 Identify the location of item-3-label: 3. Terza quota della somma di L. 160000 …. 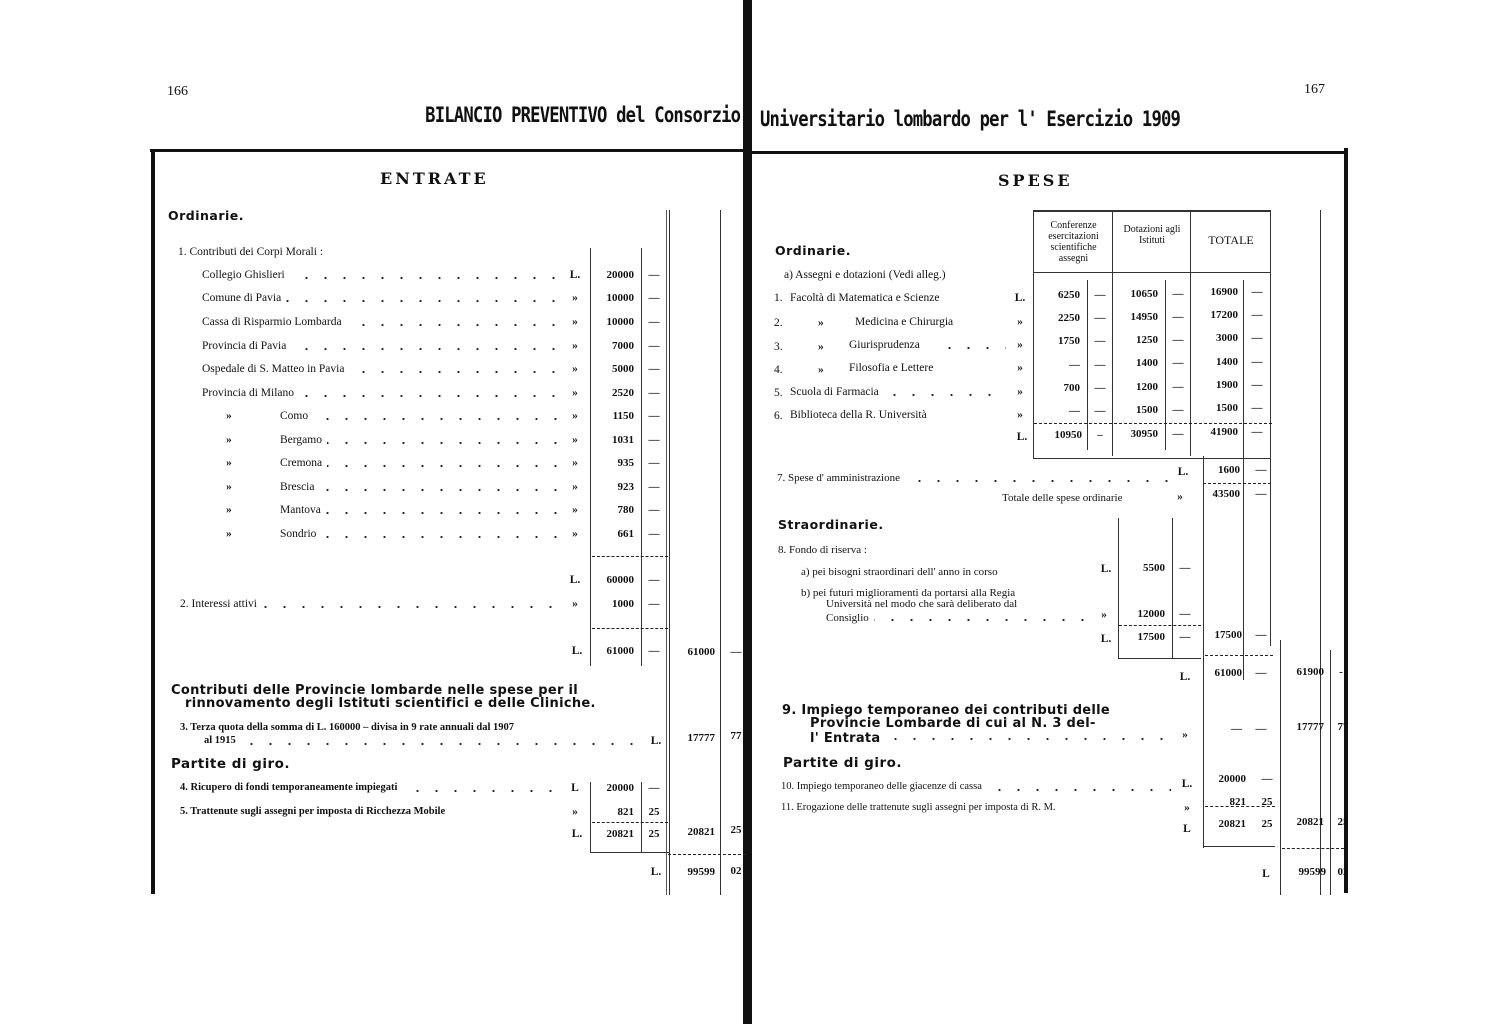
(347, 727).